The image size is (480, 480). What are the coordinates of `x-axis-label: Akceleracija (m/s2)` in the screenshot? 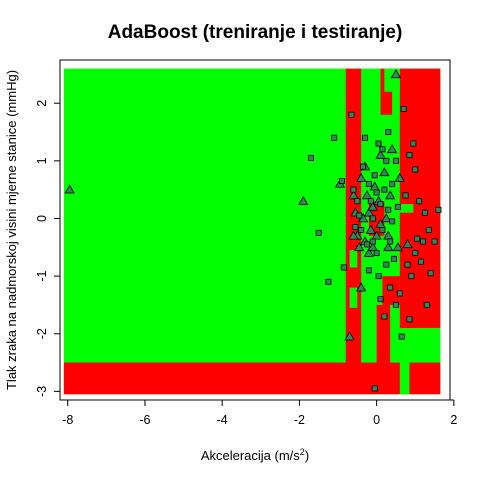 It's located at (255, 455).